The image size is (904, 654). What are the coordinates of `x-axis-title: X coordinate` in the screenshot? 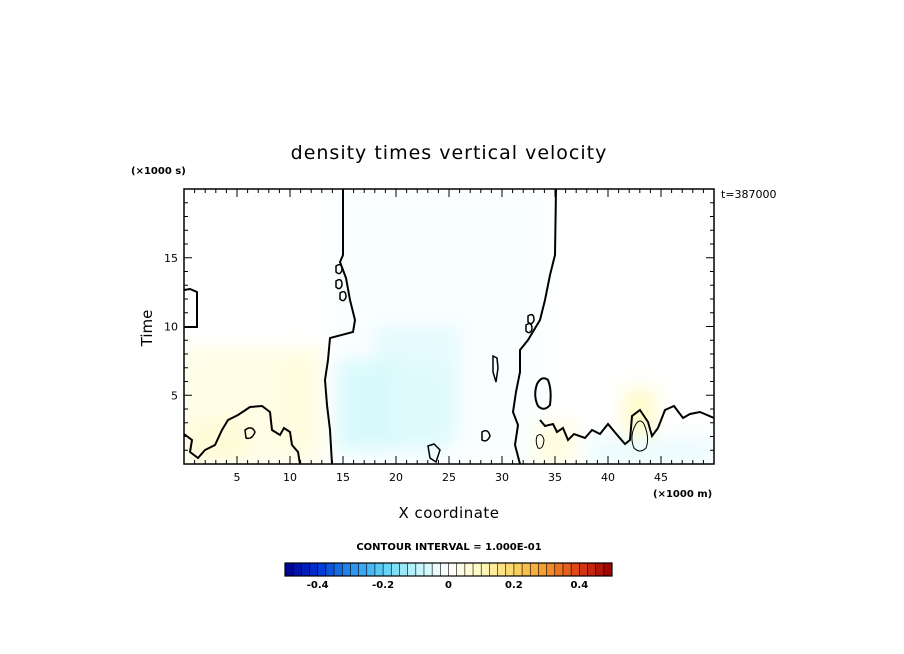 It's located at (448, 513).